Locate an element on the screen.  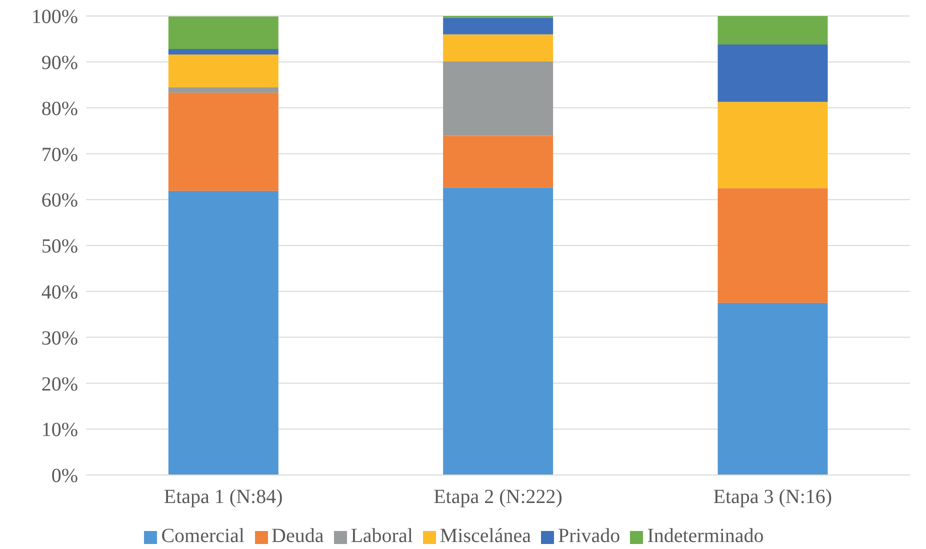
y-tick-label: 40% is located at coordinates (59, 293).